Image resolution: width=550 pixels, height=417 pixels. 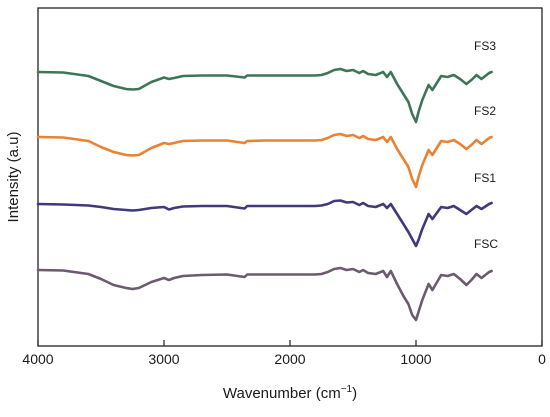 What do you see at coordinates (290, 343) in the screenshot?
I see `x-axis-ticks` at bounding box center [290, 343].